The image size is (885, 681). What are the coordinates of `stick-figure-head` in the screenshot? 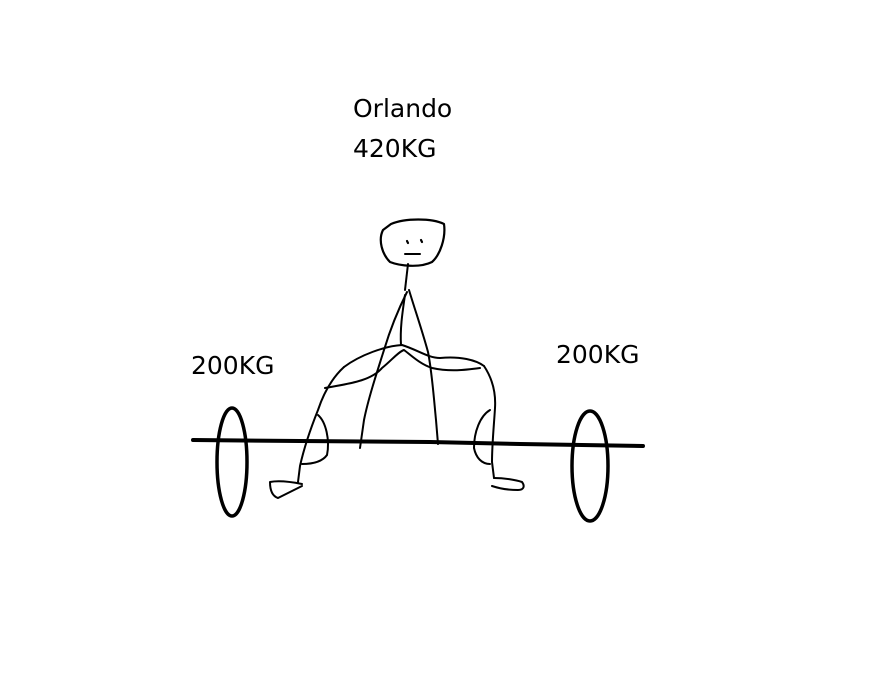 It's located at (412, 242).